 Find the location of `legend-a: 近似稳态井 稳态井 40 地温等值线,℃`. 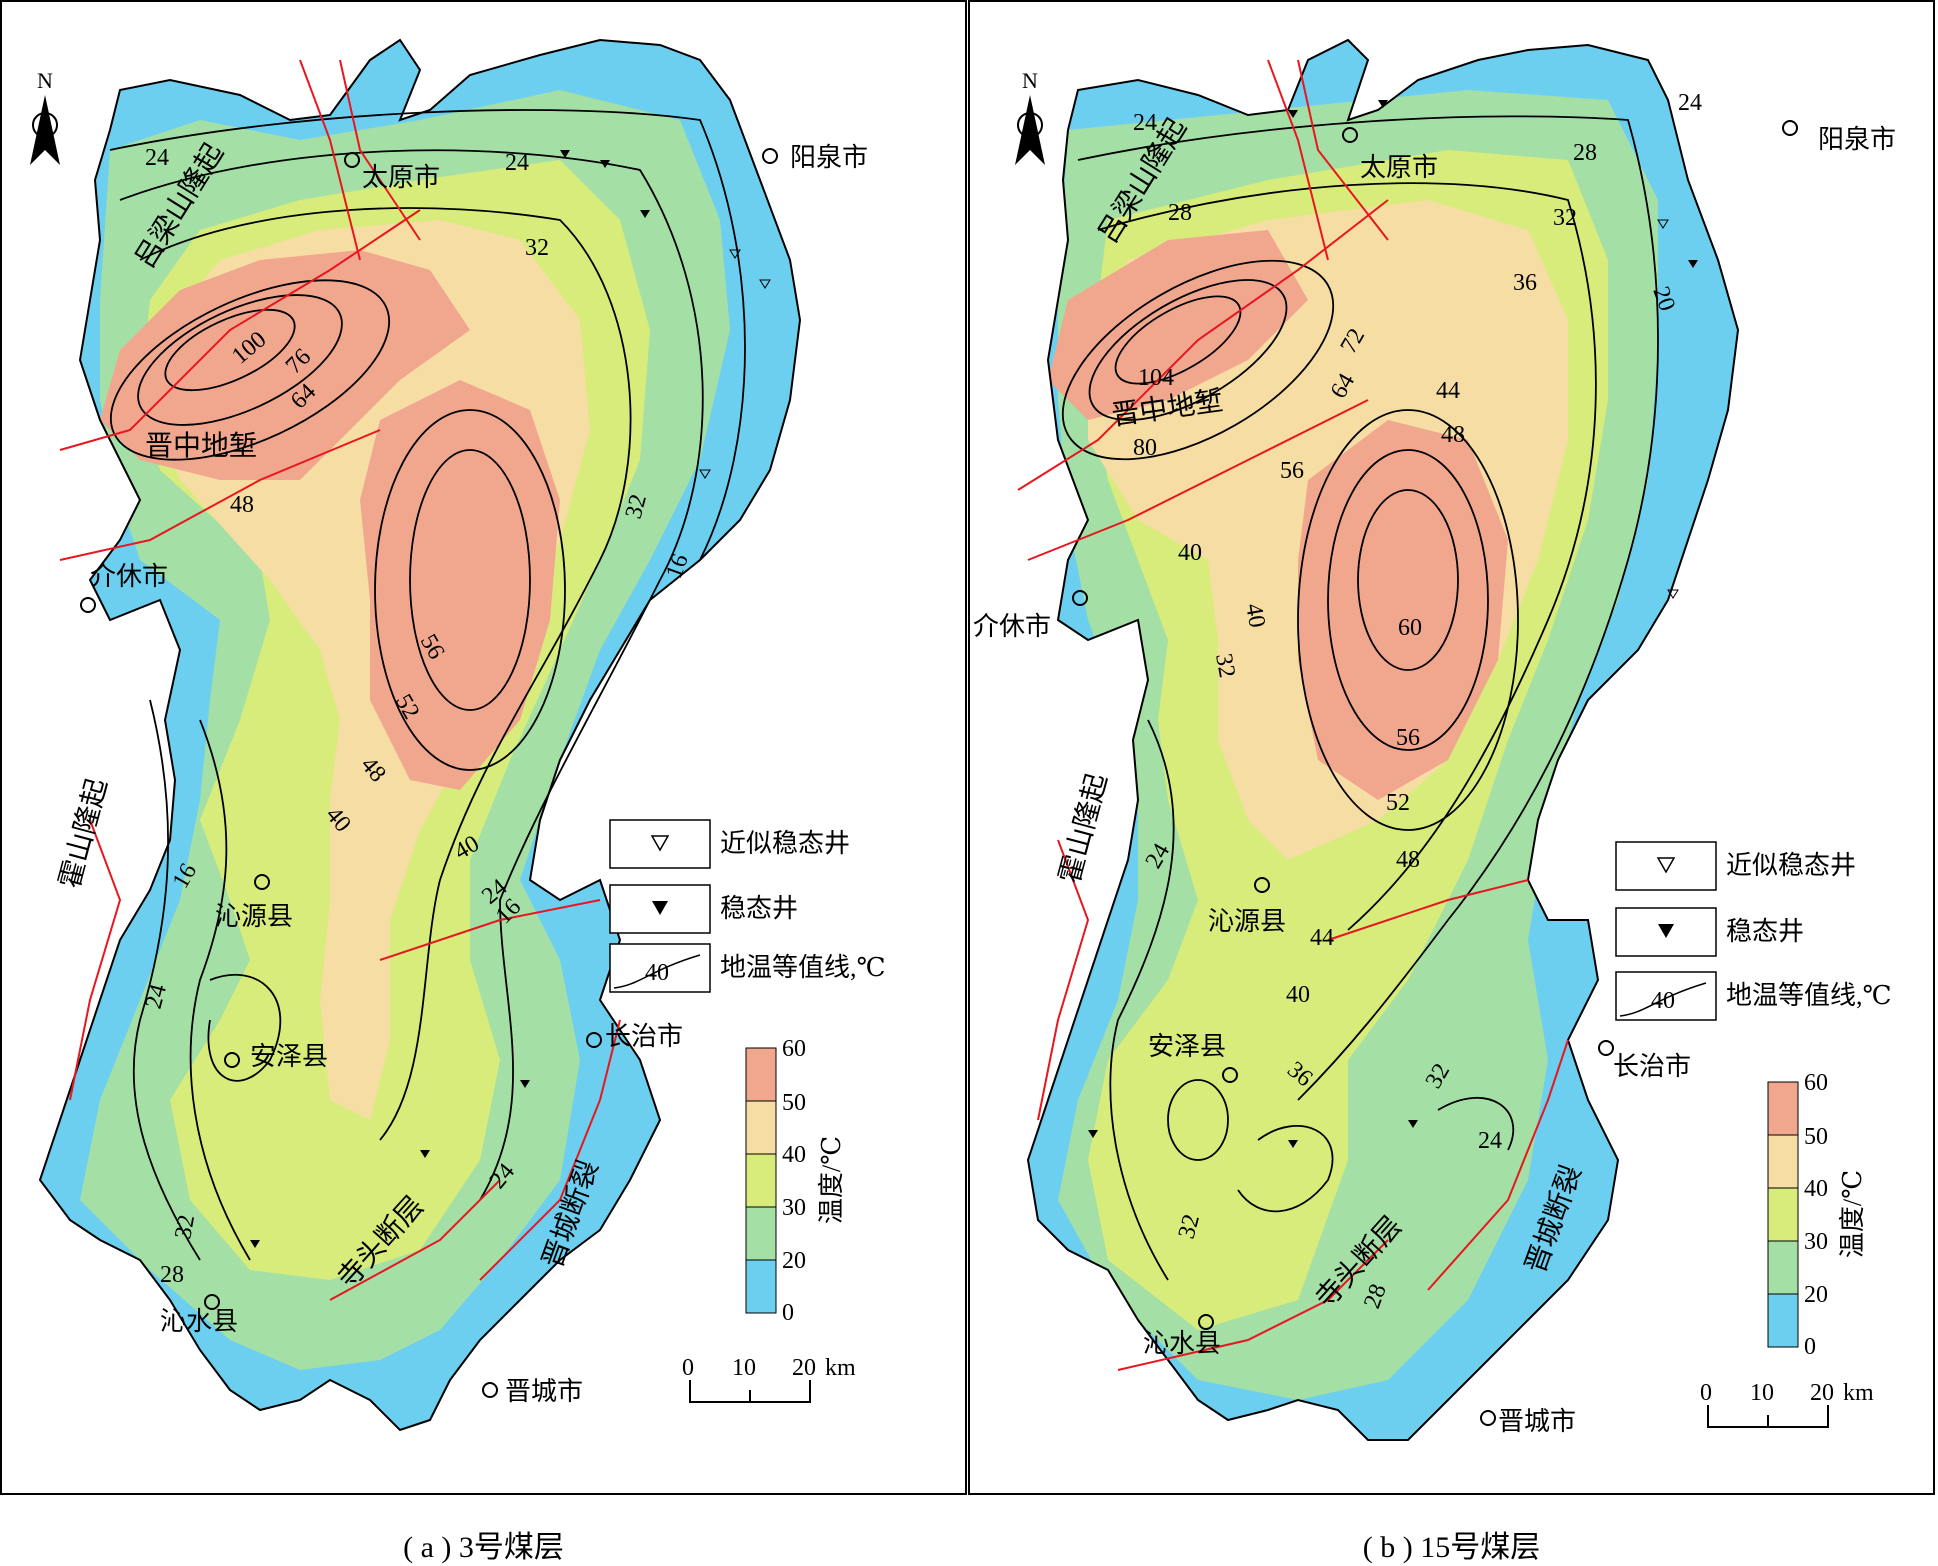

legend-a: 近似稳态井 稳态井 40 地温等值线,℃ is located at coordinates (747, 906).